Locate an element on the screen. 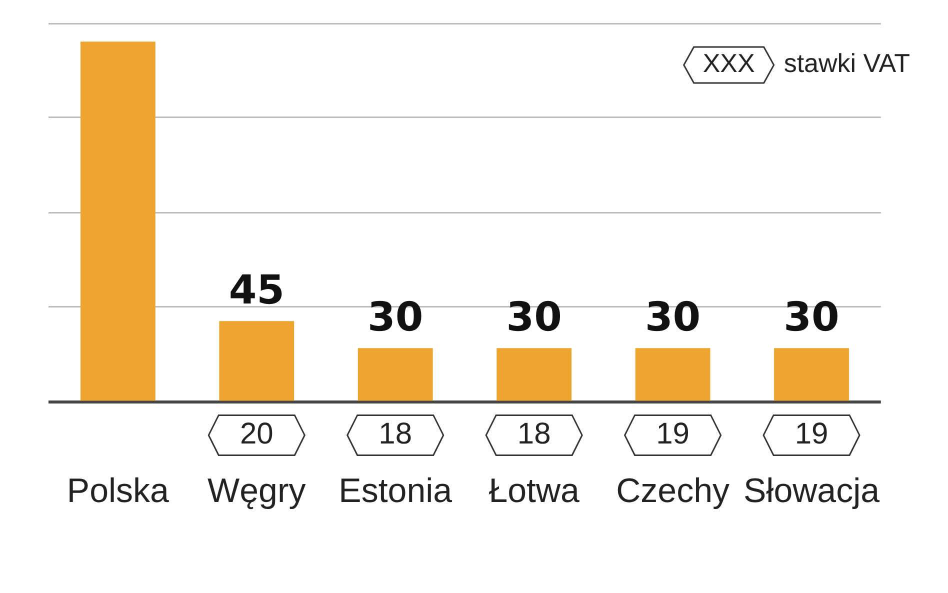  x-tick-label: Węgry is located at coordinates (257, 491).